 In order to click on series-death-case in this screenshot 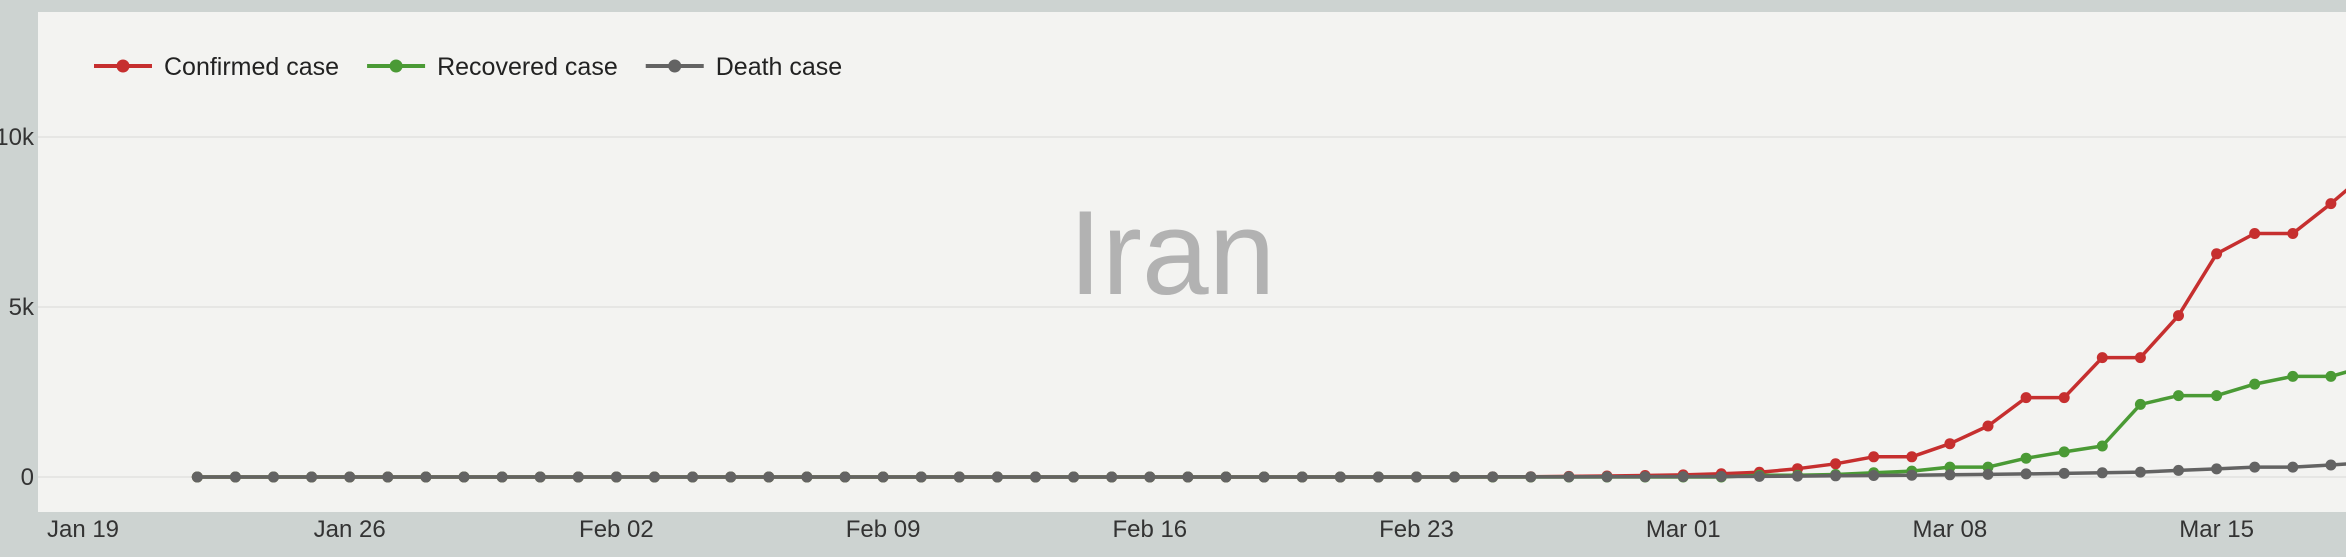, I will do `click(1268, 471)`.